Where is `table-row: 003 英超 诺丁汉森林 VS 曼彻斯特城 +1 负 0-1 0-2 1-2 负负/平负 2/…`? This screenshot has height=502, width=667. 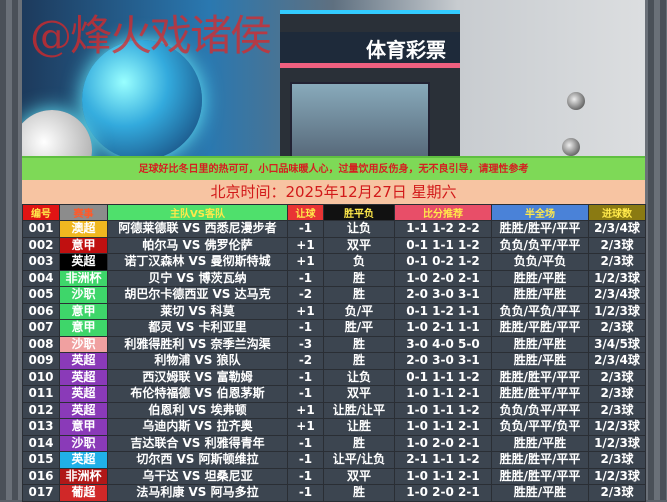
table-row: 003 英超 诺丁汉森林 VS 曼彻斯特城 +1 负 0-1 0-2 1-2 负负/平负 2/… is located at coordinates (334, 262).